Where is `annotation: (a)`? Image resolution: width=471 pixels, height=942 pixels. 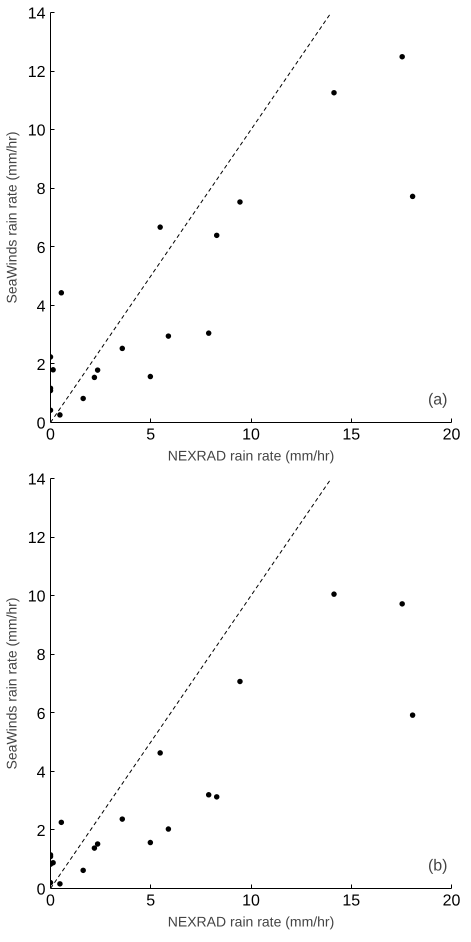
annotation: (a) is located at coordinates (438, 400).